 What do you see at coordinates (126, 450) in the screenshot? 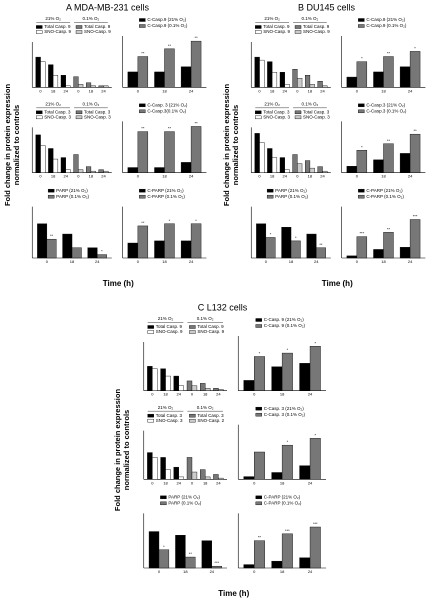
I see `y-axis-label: normalized to controls` at bounding box center [126, 450].